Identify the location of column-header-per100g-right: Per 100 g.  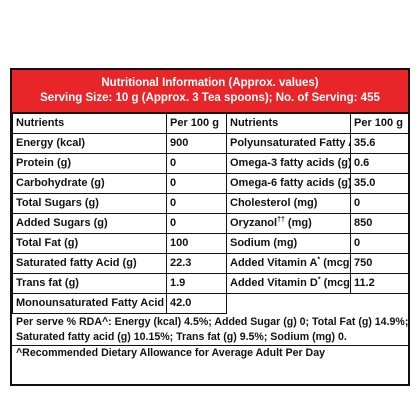
(379, 123).